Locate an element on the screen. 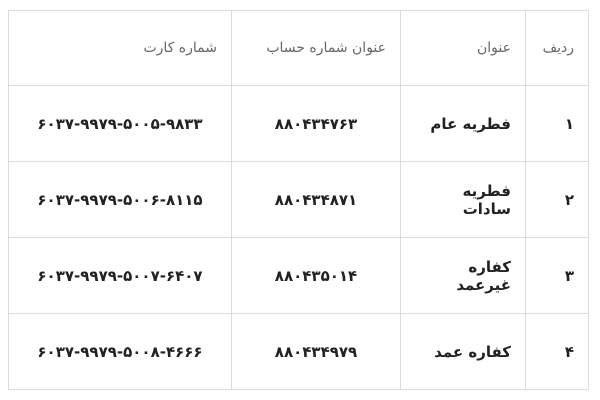  table-cell: کفاره غیرعمد is located at coordinates (463, 275).